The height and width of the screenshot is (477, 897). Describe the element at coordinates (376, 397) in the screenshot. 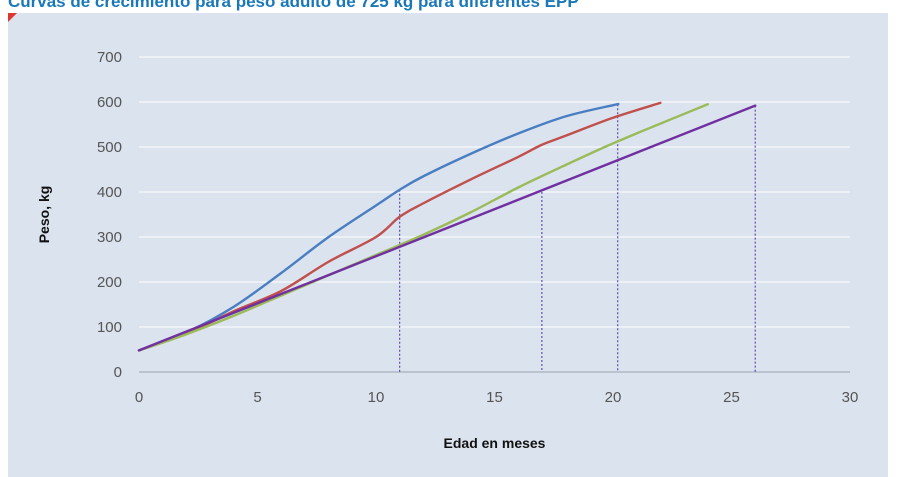

I see `x-tick-label: 10` at that location.